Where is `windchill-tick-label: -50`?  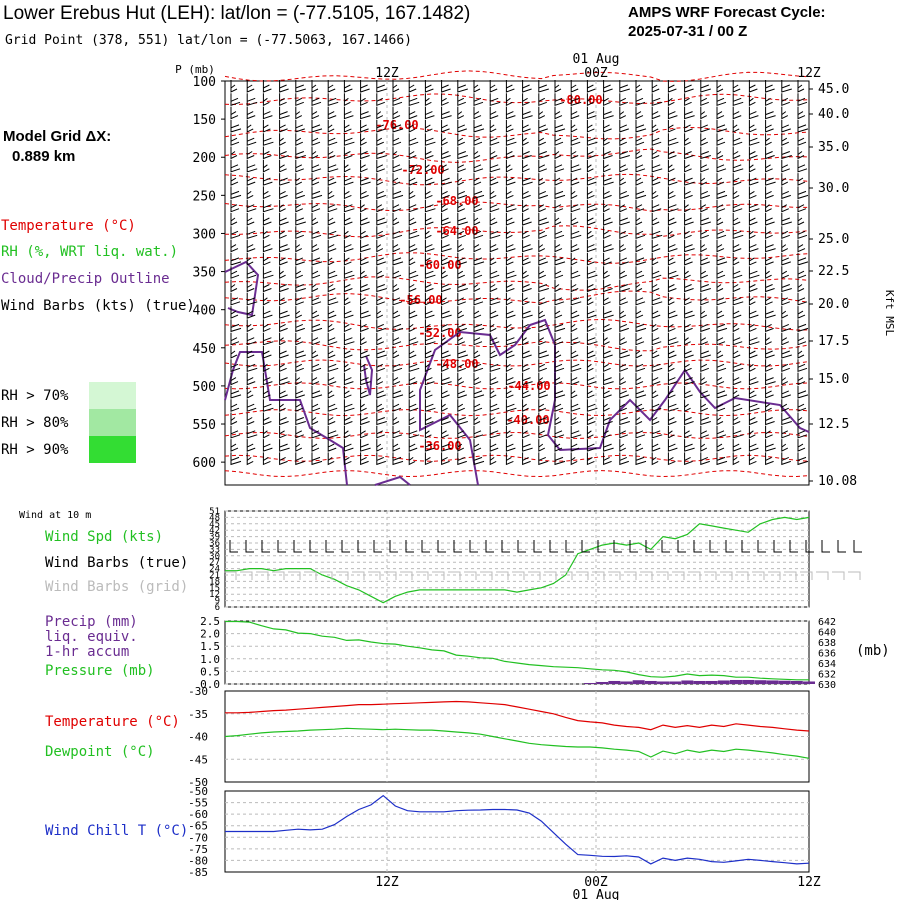
windchill-tick-label: -50 is located at coordinates (198, 791).